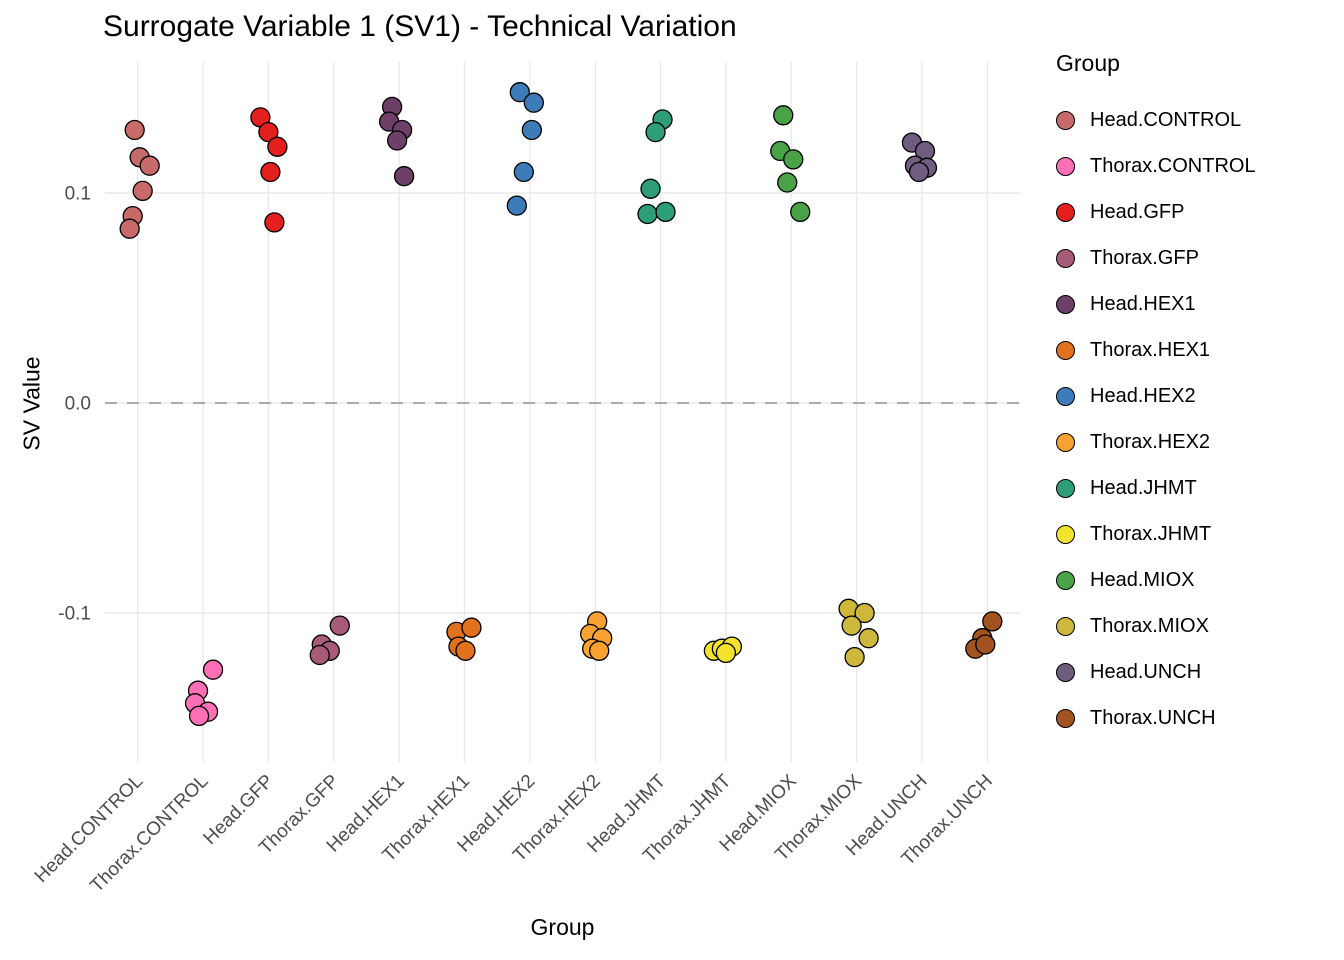 This screenshot has height=960, width=1344. What do you see at coordinates (78, 194) in the screenshot?
I see `y-tick-label: 0.1` at bounding box center [78, 194].